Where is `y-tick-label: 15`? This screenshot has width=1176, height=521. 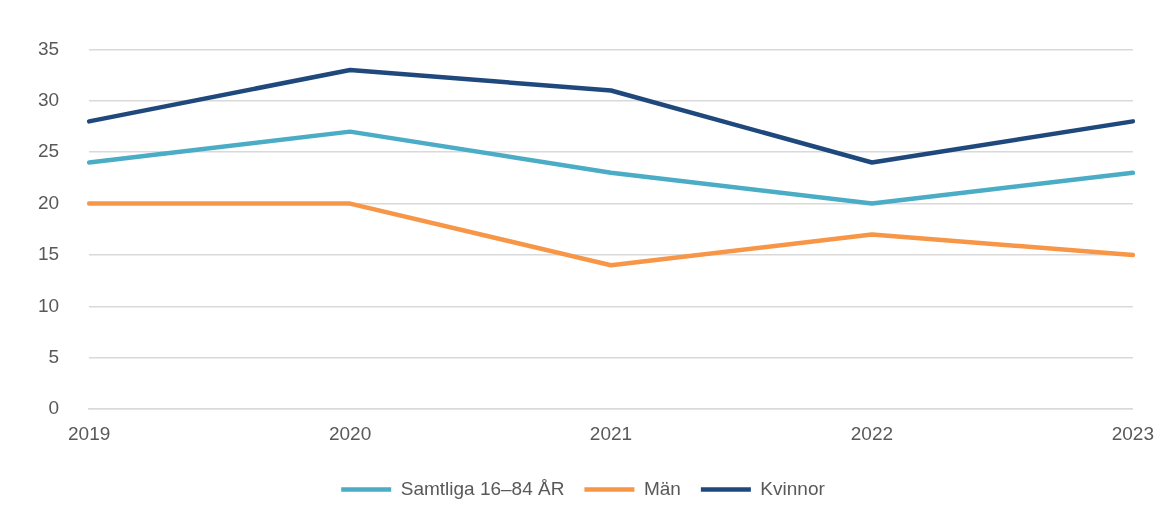
y-tick-label: 15 is located at coordinates (48, 254).